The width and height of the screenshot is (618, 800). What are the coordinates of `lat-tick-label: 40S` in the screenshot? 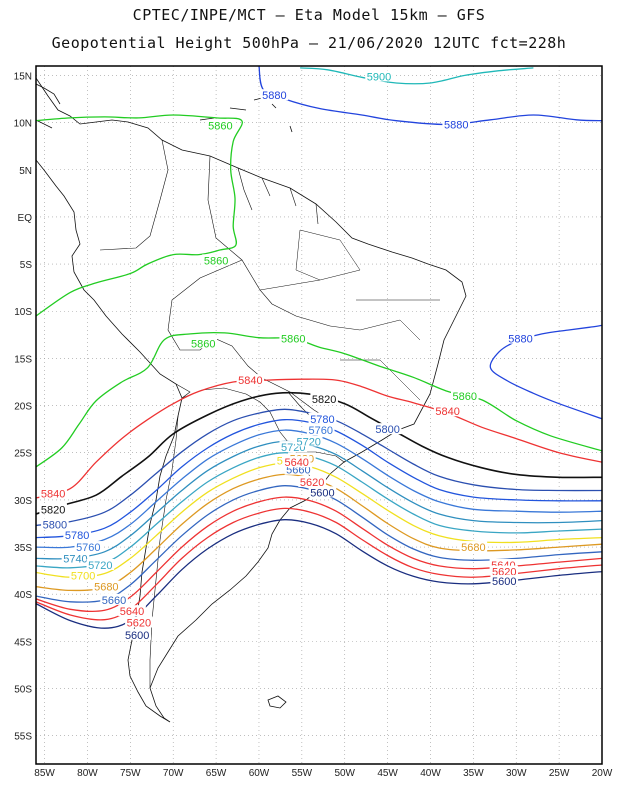 It's located at (23, 595).